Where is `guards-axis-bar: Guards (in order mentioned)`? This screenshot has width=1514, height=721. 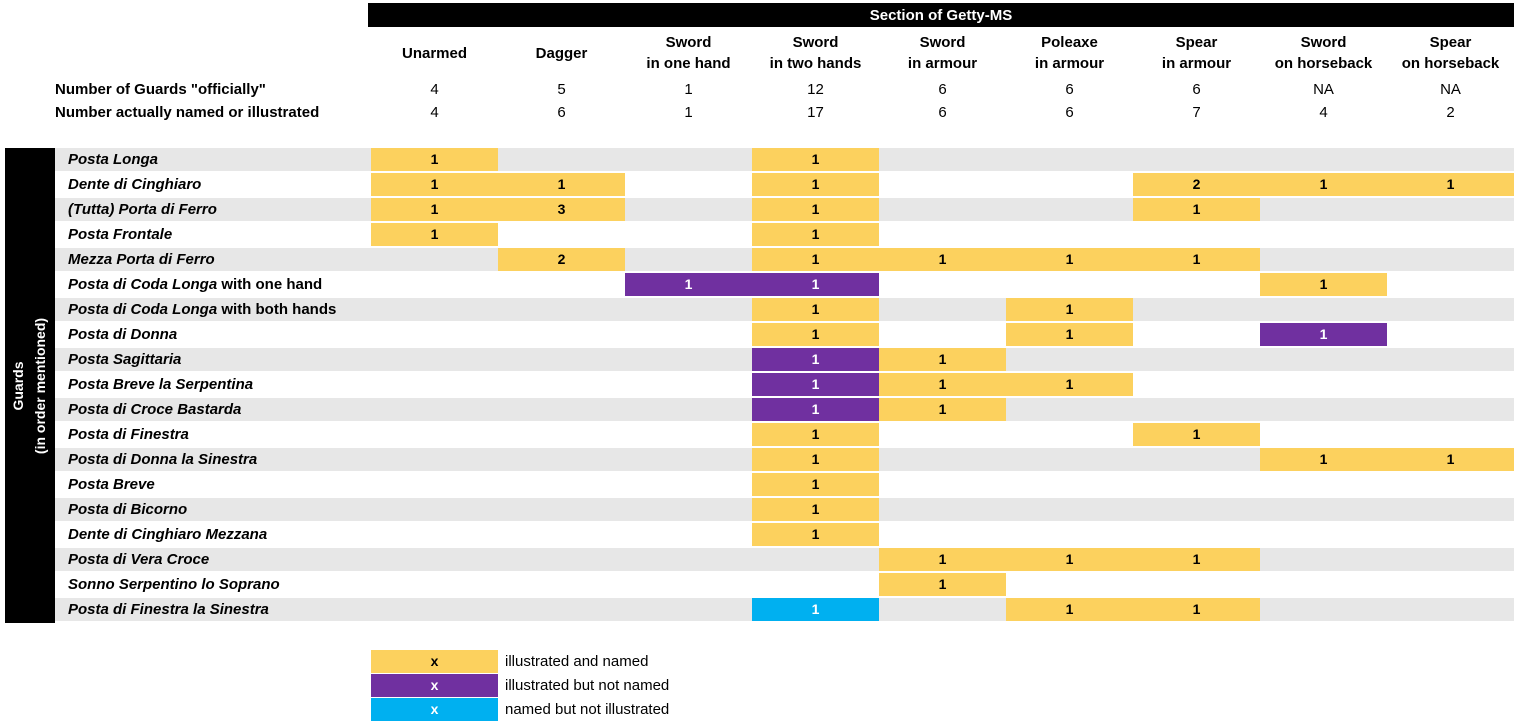 guards-axis-bar: Guards (in order mentioned) is located at coordinates (30, 385).